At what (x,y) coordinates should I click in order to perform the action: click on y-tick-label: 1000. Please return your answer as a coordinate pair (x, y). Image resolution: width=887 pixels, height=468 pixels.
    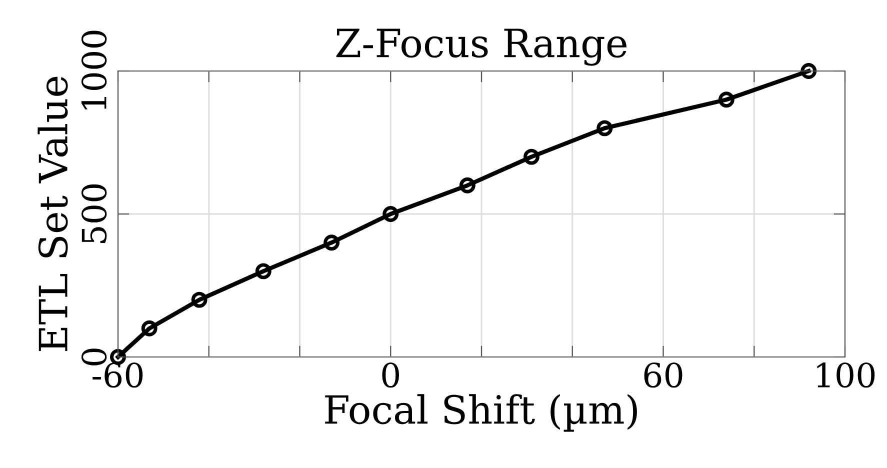
    Looking at the image, I should click on (94, 70).